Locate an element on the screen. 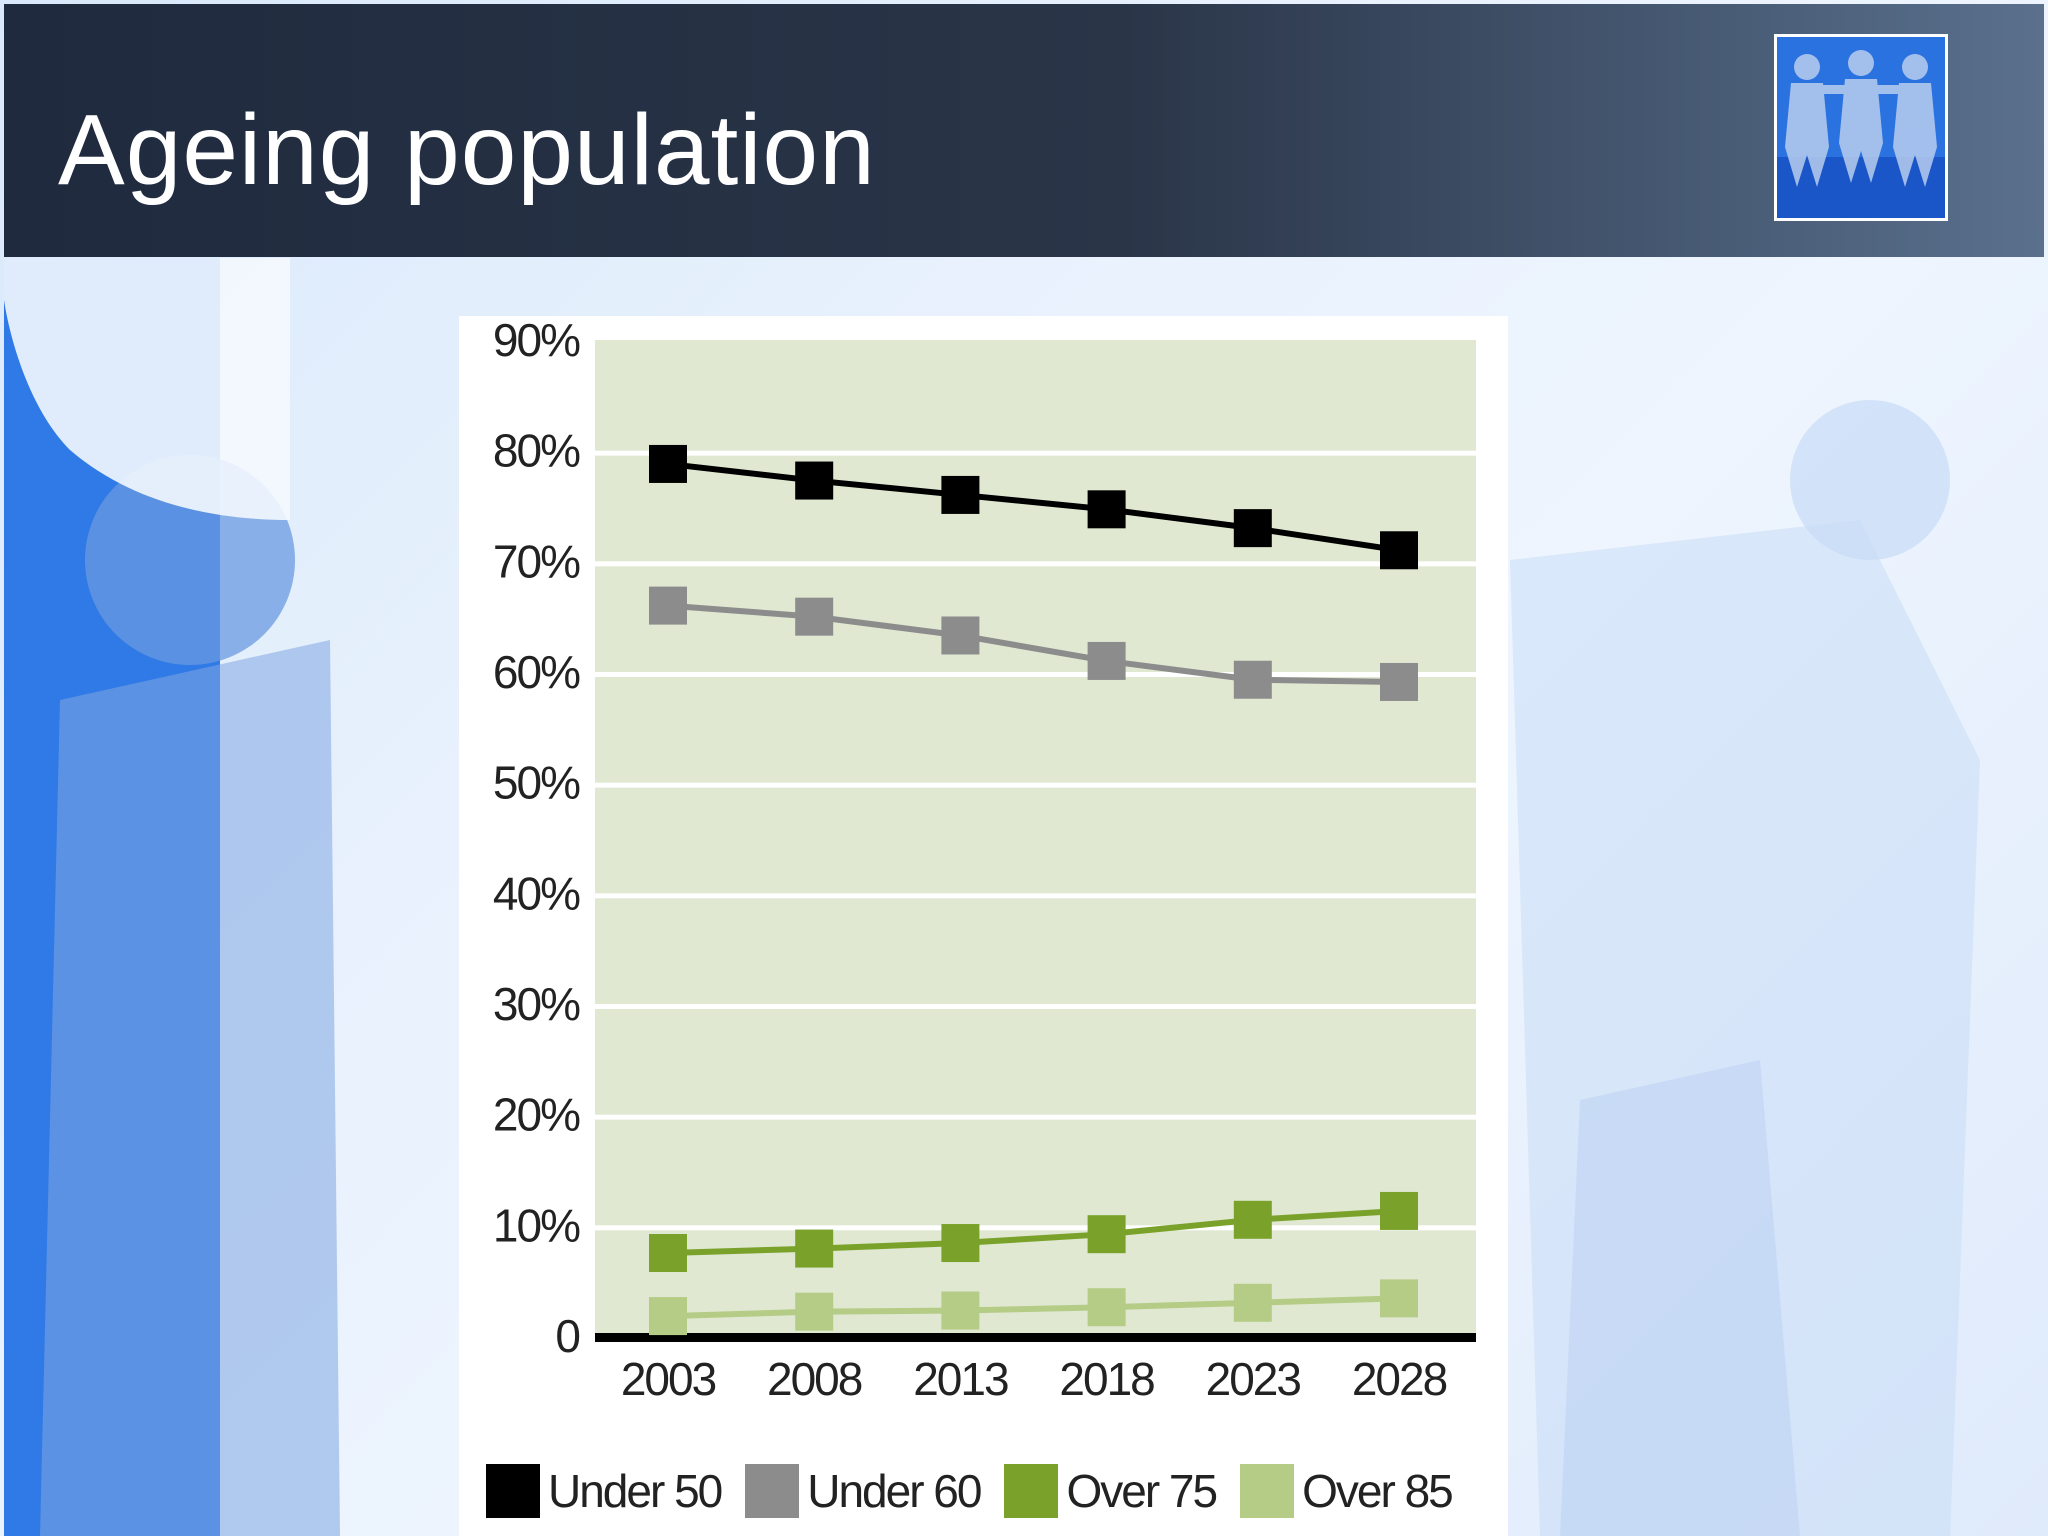  bg-figure-head-right is located at coordinates (1870, 480).